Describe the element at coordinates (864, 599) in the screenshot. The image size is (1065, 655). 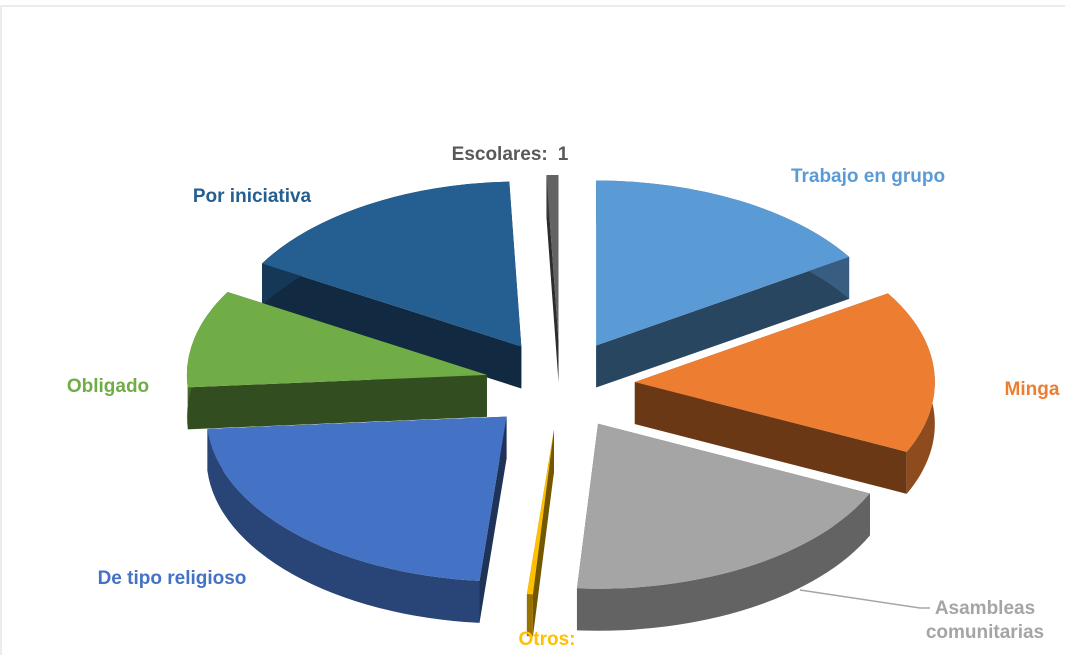
I see `leader-line` at that location.